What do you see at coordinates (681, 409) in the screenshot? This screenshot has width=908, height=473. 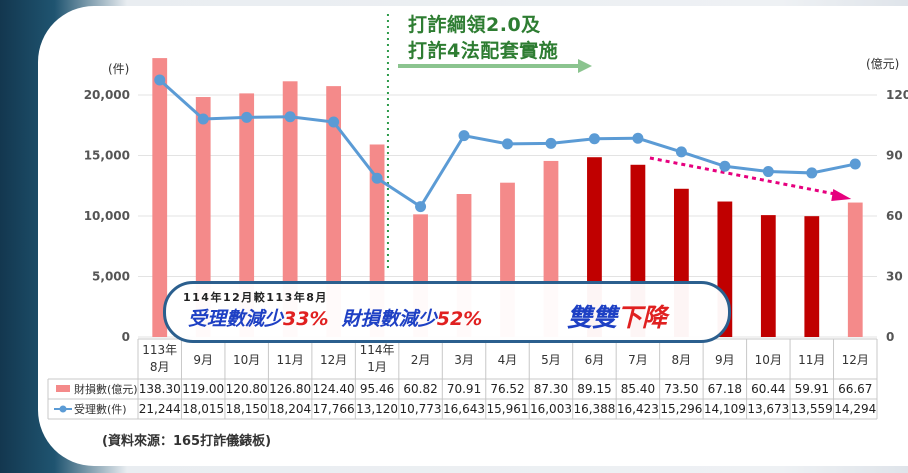 I see `cases-value: 15,296` at bounding box center [681, 409].